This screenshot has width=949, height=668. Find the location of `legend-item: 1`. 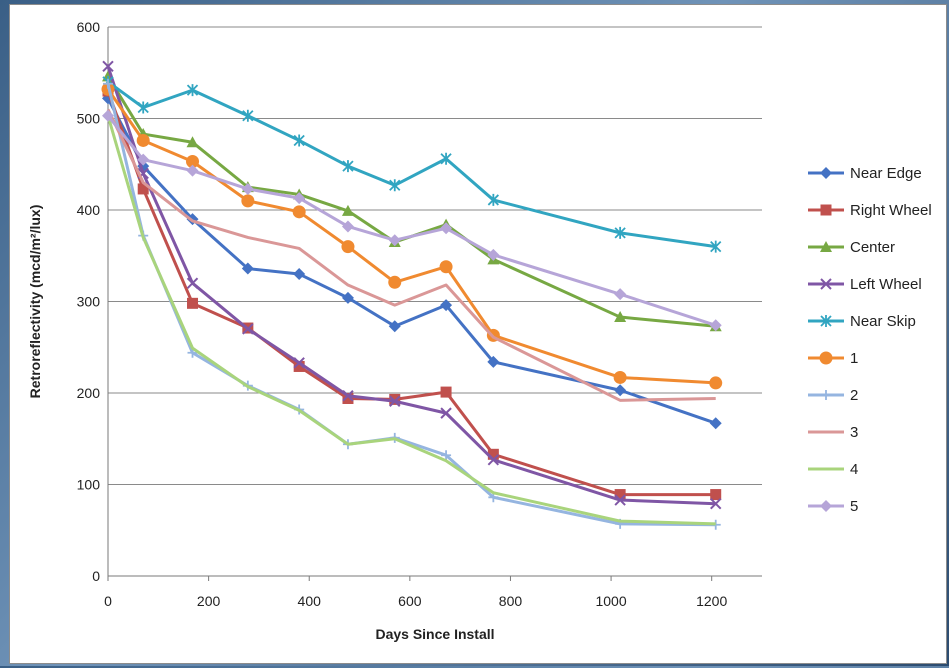

legend-item: 1 is located at coordinates (833, 358).